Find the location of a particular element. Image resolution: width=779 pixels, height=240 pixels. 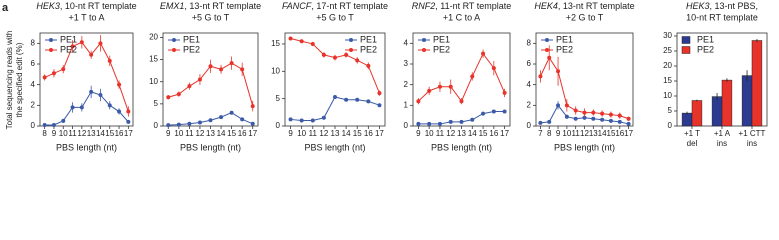

chart-title: RNF2, 11-nt RT template is located at coordinates (462, 6).